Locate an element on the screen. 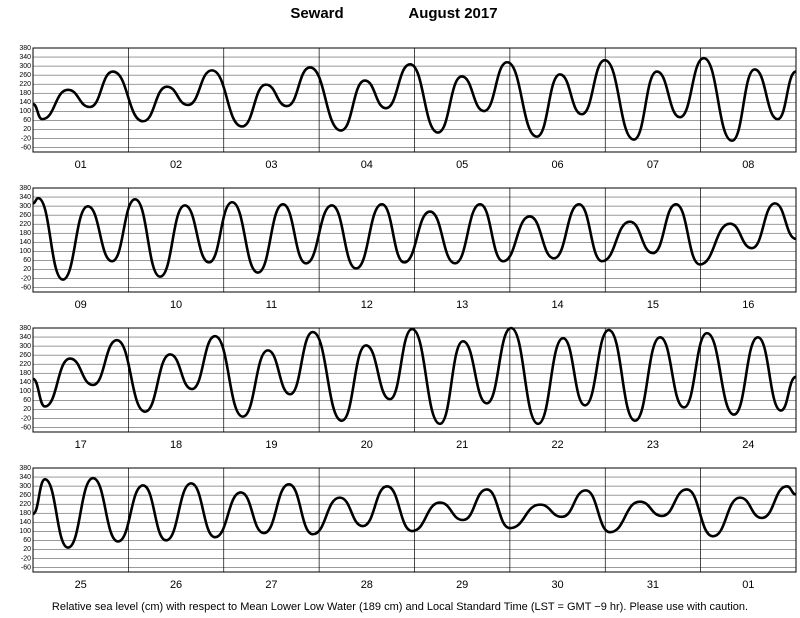 The image size is (800, 618). x-tick-label: 07 is located at coordinates (653, 165).